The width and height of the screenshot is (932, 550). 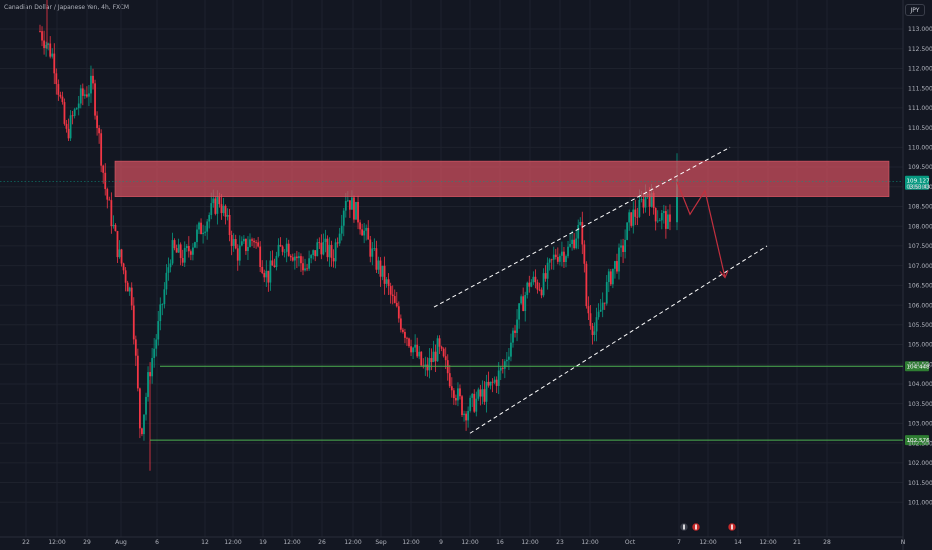 What do you see at coordinates (87, 542) in the screenshot?
I see `x-tick-label: 29` at bounding box center [87, 542].